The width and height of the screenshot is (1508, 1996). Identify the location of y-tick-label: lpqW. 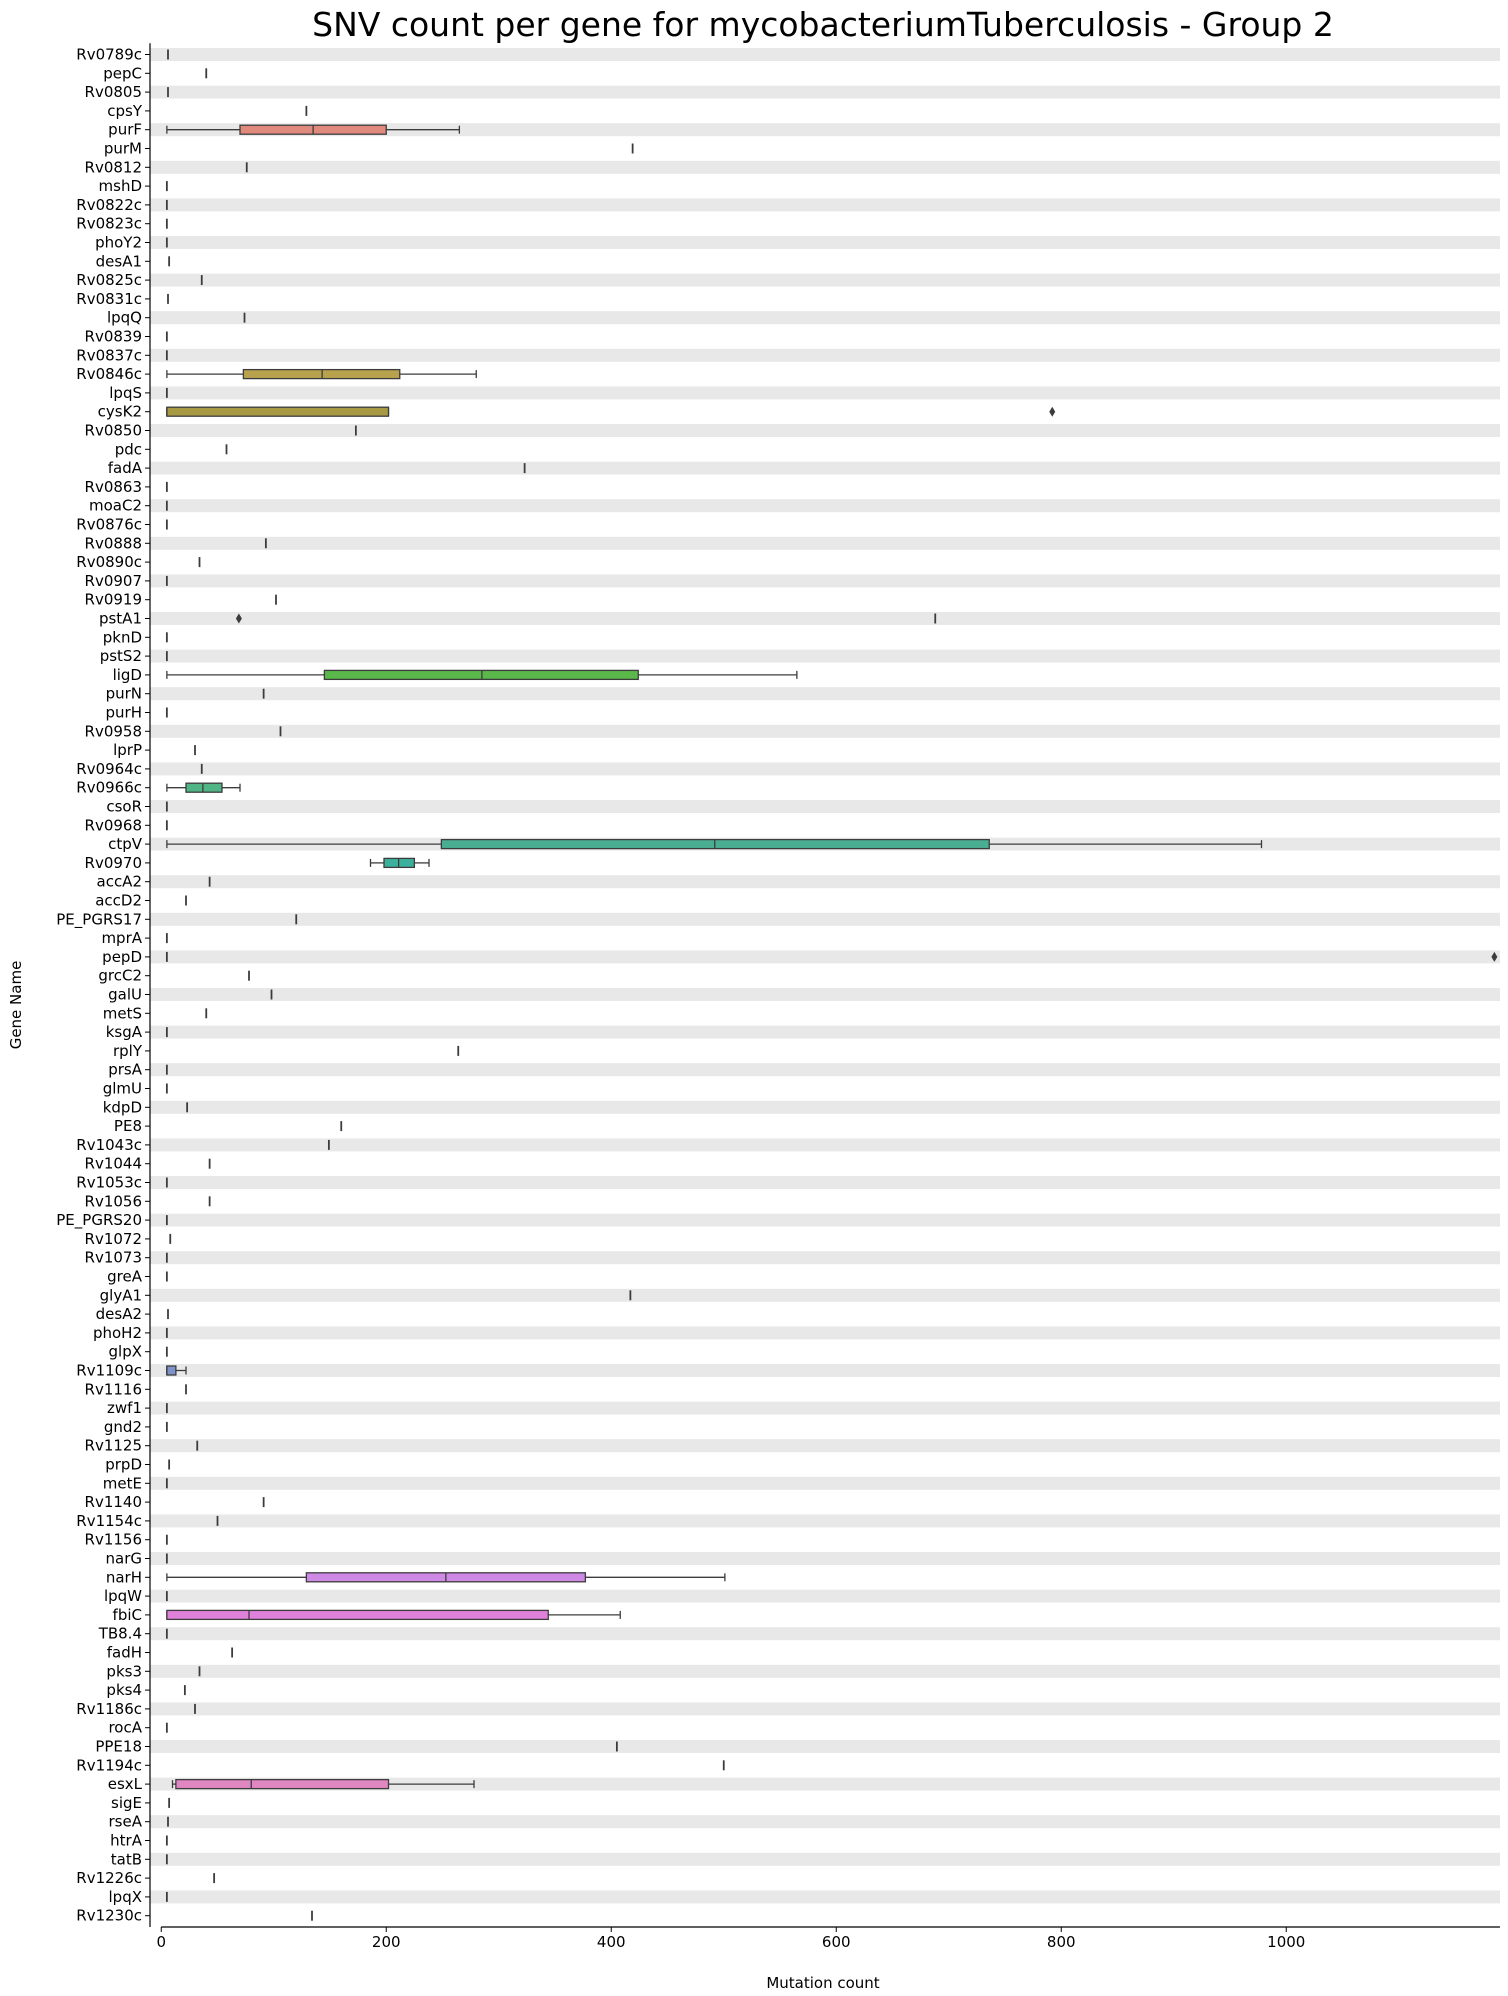
(123, 1596).